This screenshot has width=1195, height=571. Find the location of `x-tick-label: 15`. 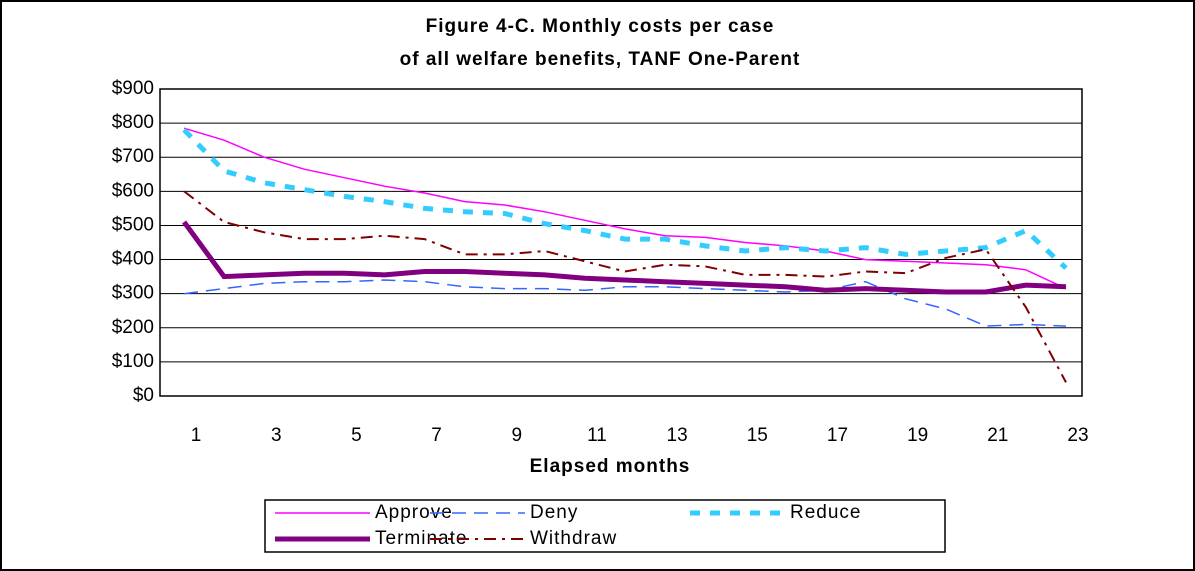

x-tick-label: 15 is located at coordinates (757, 435).